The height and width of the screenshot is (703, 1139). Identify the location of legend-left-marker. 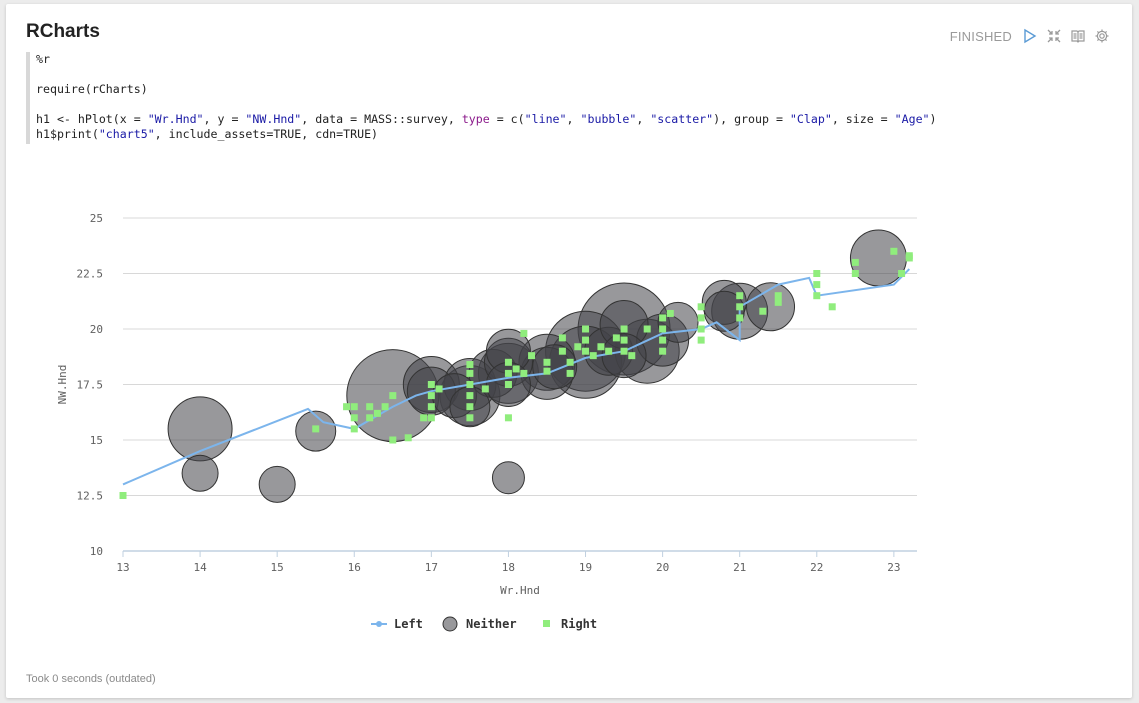
(379, 624).